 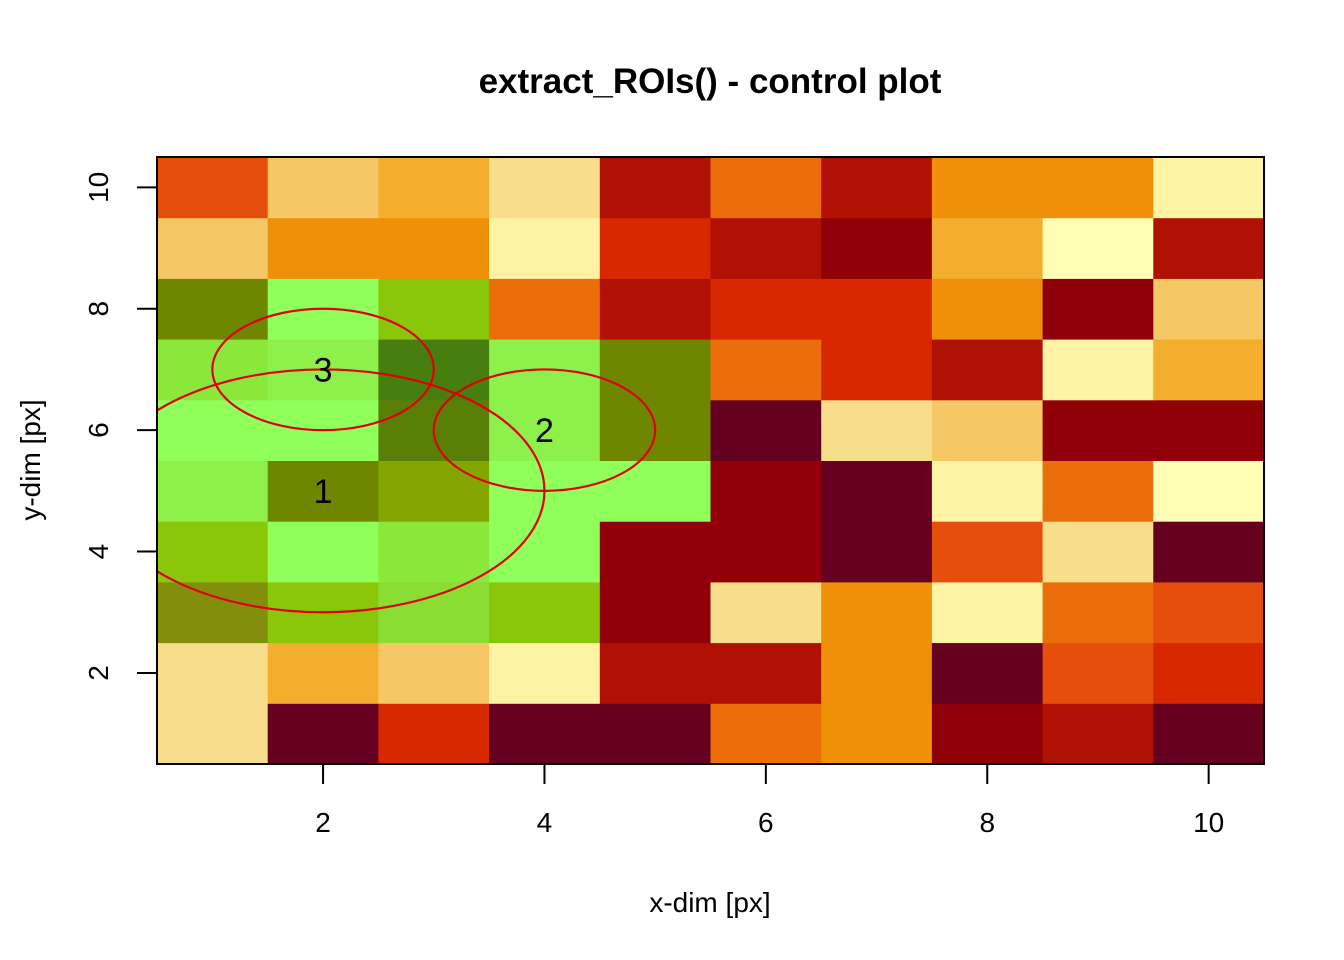 I want to click on y-axis: 2 4 6 8 10, so click(x=120, y=426).